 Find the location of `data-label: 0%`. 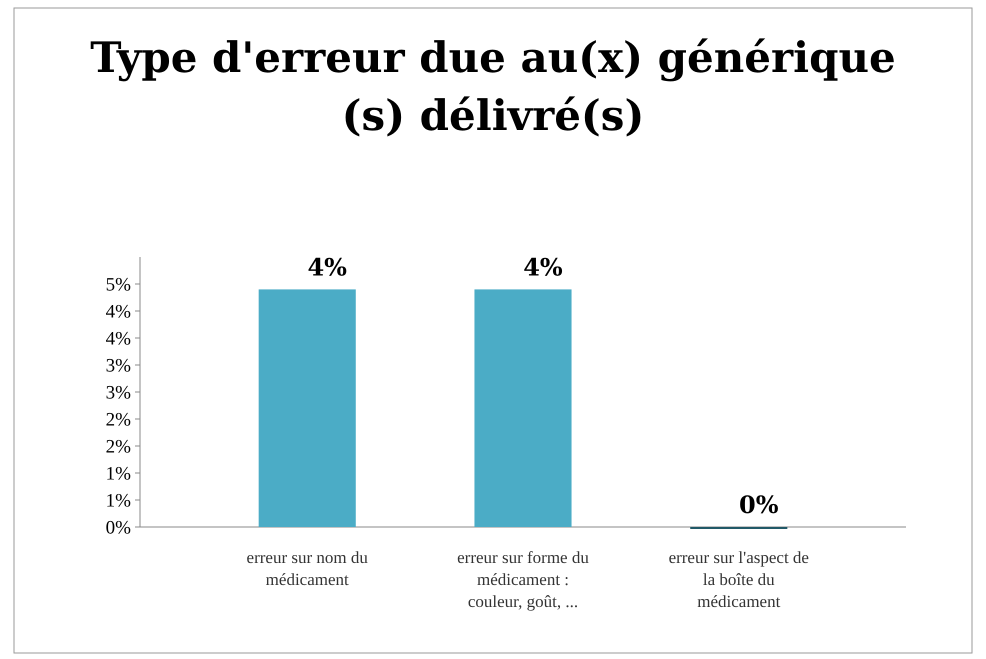

data-label: 0% is located at coordinates (759, 504).